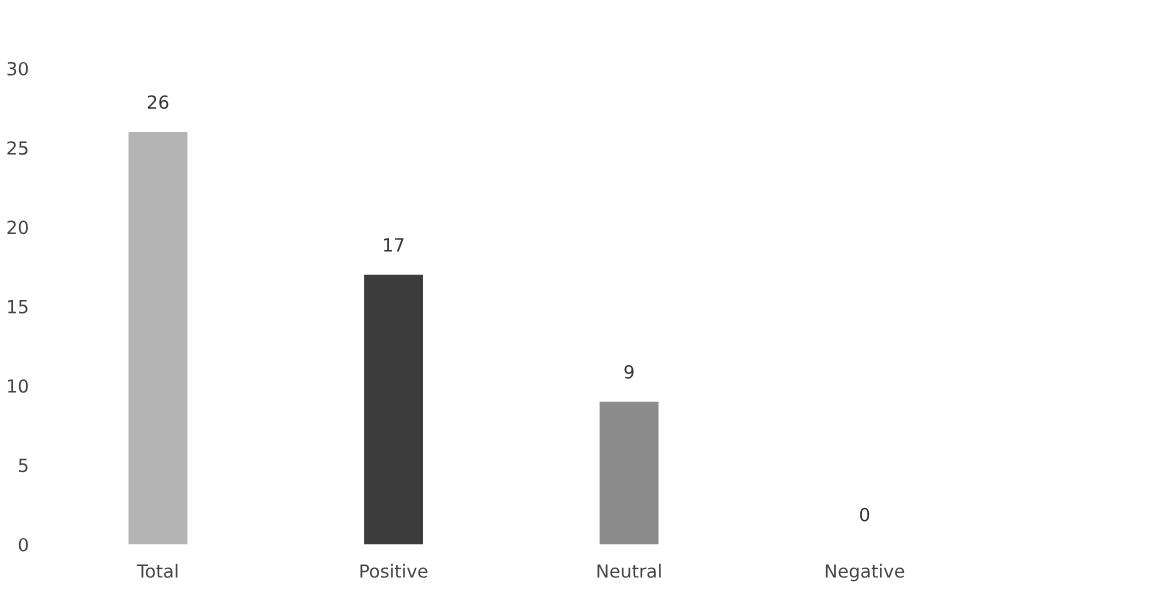 The height and width of the screenshot is (595, 1149). What do you see at coordinates (17, 148) in the screenshot?
I see `y-tick-label: 25` at bounding box center [17, 148].